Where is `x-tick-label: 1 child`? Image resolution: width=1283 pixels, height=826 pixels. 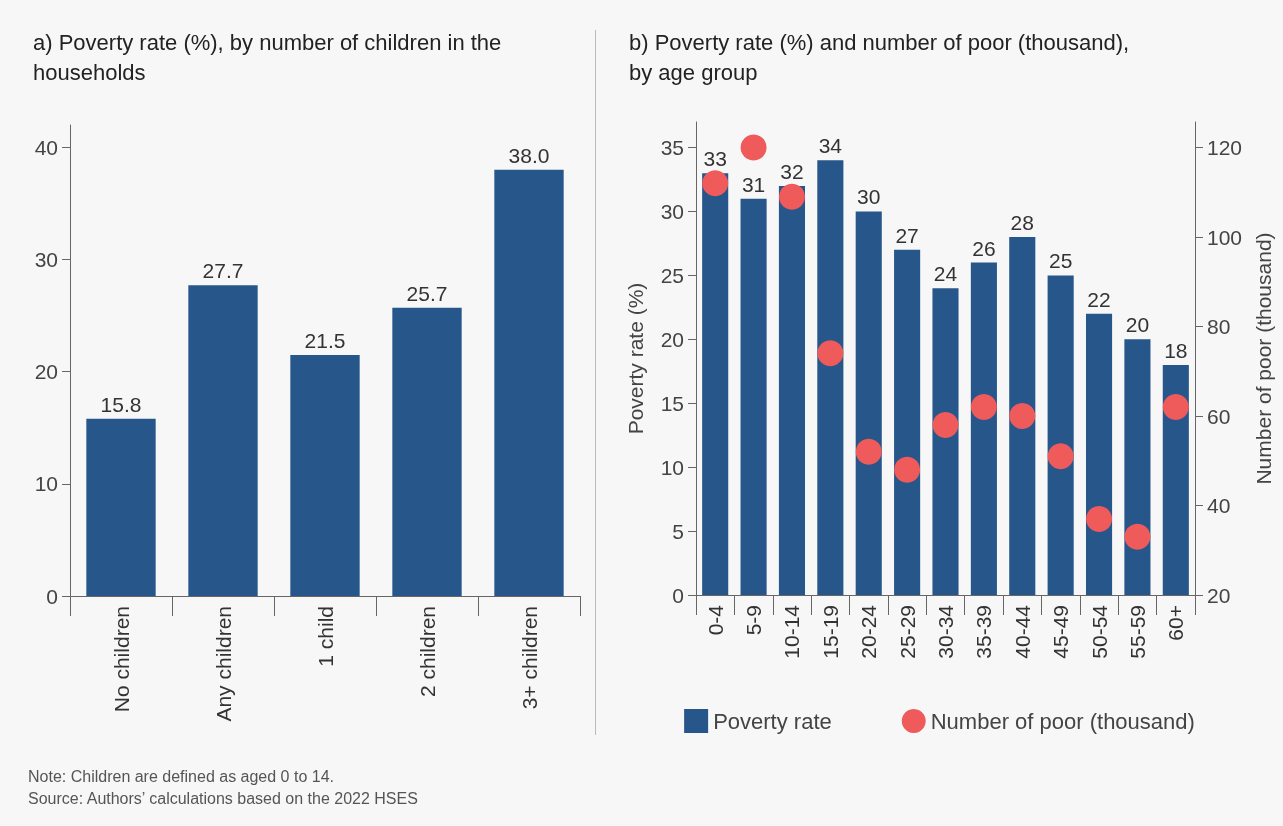 x-tick-label: 1 child is located at coordinates (325, 636).